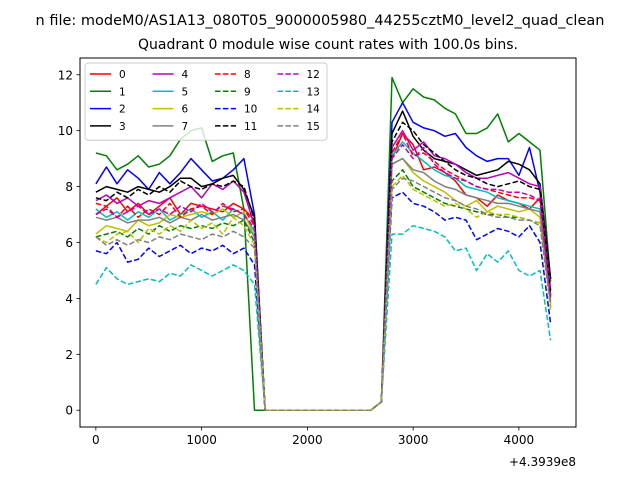  Describe the element at coordinates (69, 355) in the screenshot. I see `y-tick-label: 2` at that location.